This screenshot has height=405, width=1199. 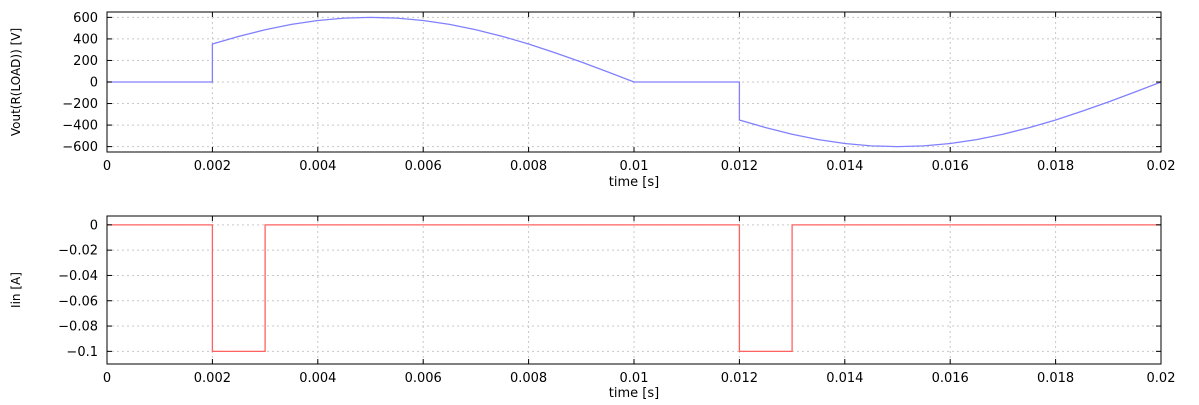 What do you see at coordinates (16, 82) in the screenshot?
I see `y-axis-label: Vout(R(LOAD)) [V]` at bounding box center [16, 82].